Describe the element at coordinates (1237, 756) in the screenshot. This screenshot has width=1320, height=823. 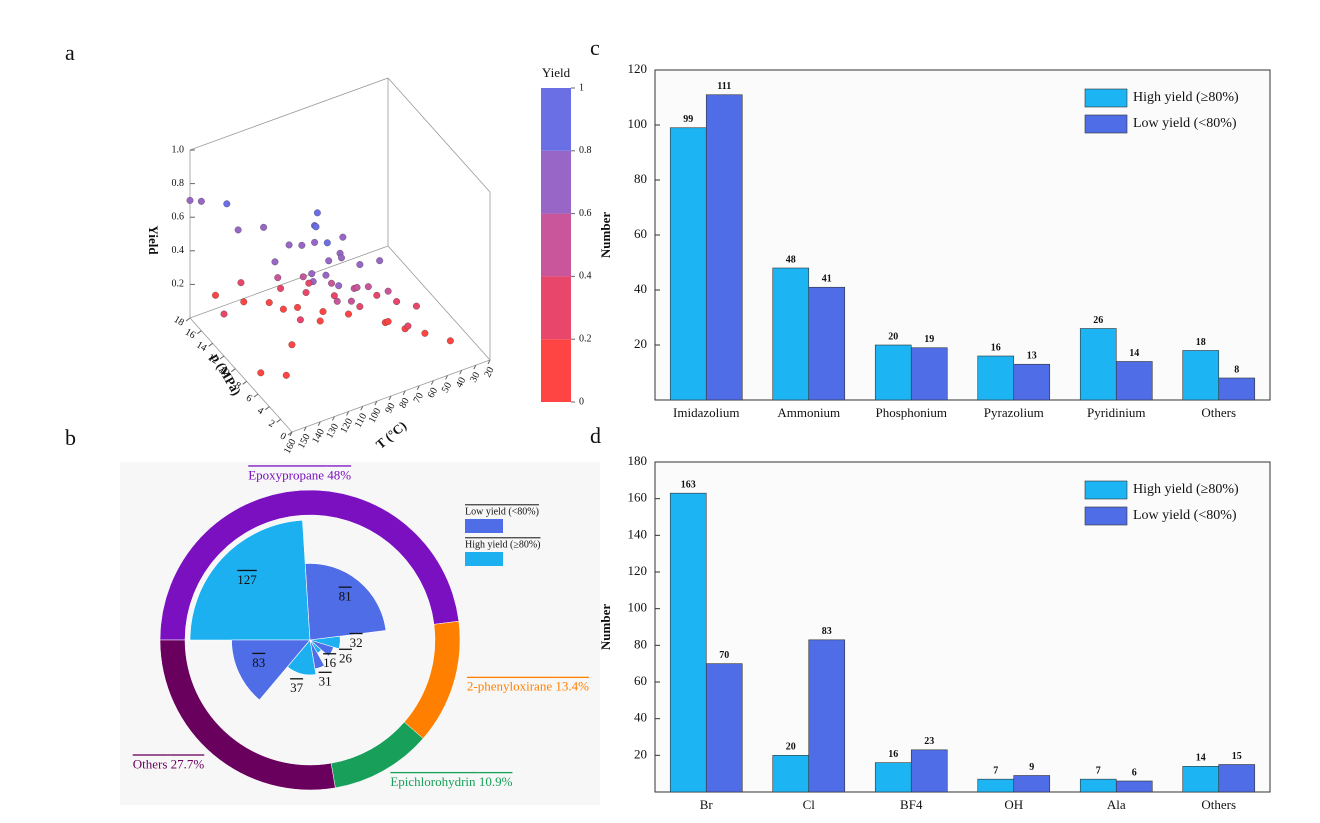
I see `bar-value-label: 15` at that location.